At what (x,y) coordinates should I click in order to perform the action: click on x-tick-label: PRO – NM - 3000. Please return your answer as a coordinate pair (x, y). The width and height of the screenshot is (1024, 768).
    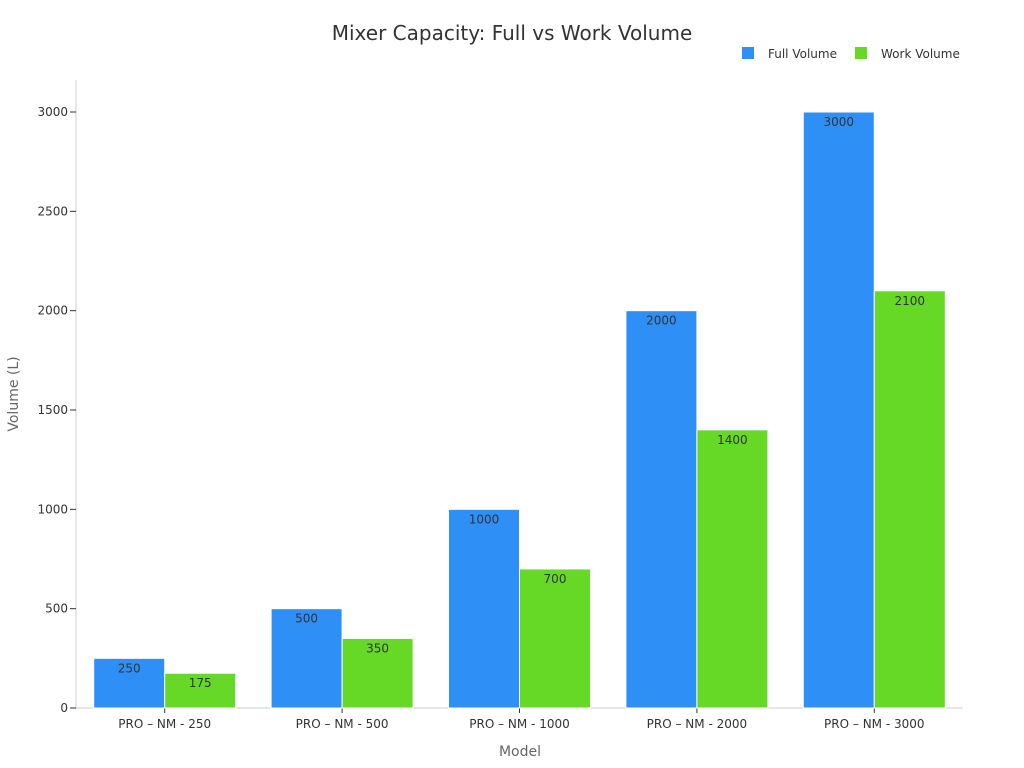
    Looking at the image, I should click on (874, 724).